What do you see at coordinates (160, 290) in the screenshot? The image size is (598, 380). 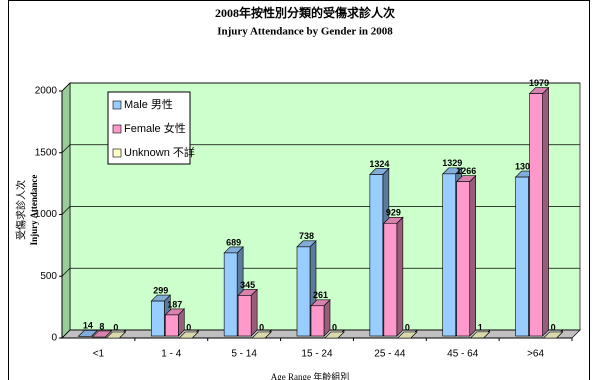 I see `value-label: 299` at bounding box center [160, 290].